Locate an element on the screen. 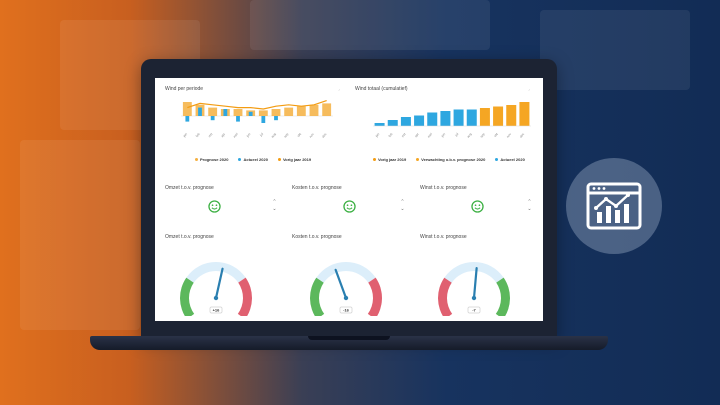 This screenshot has height=405, width=720. x-tick-label: dec is located at coordinates (324, 135).